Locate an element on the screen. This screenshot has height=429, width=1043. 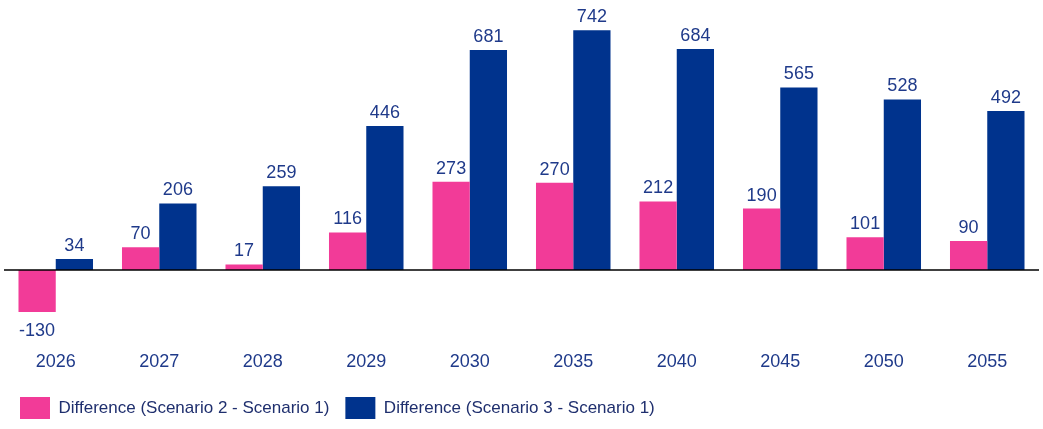
x-tick-label: 2045 is located at coordinates (780, 361).